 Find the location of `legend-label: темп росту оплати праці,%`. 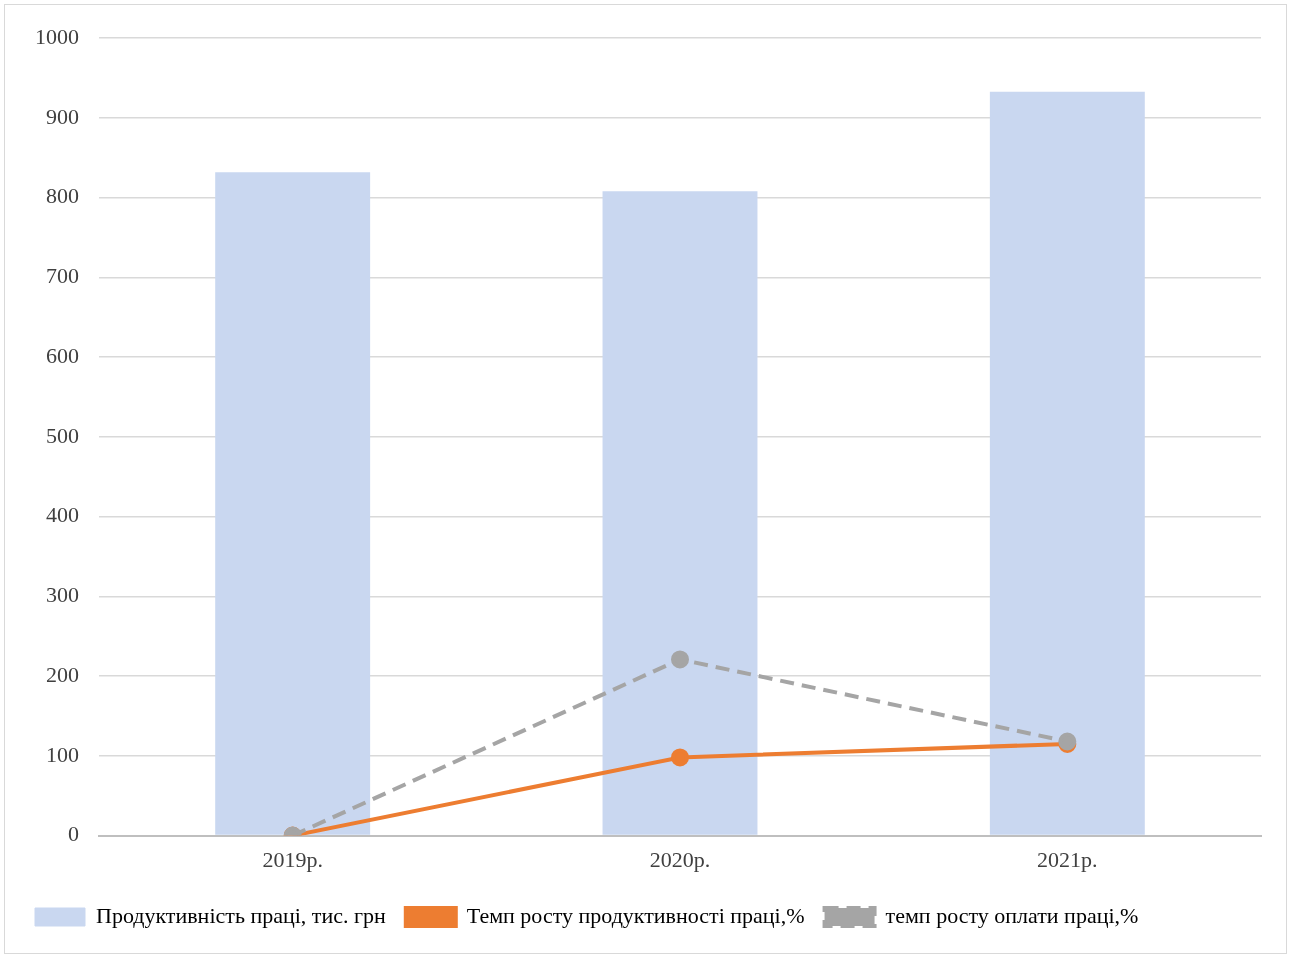

legend-label: темп росту оплати праці,% is located at coordinates (1012, 915).